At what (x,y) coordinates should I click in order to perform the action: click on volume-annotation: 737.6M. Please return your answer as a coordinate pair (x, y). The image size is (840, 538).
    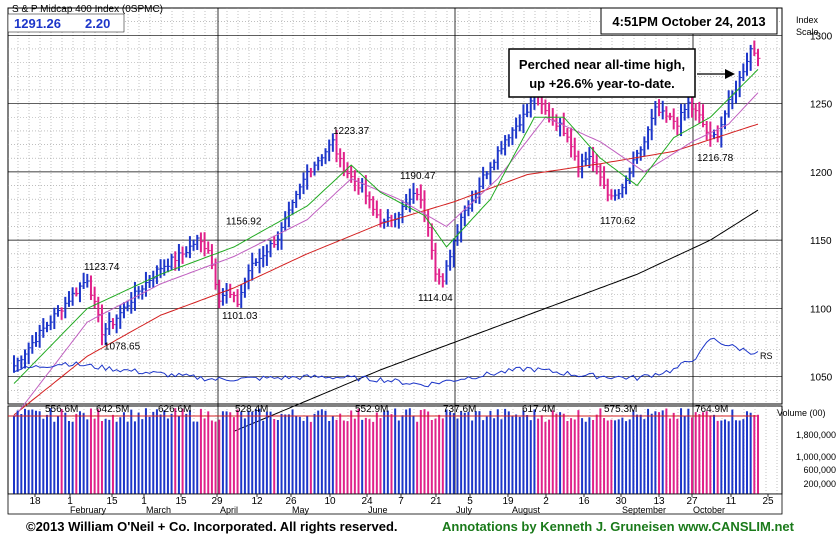
    Looking at the image, I should click on (459, 409).